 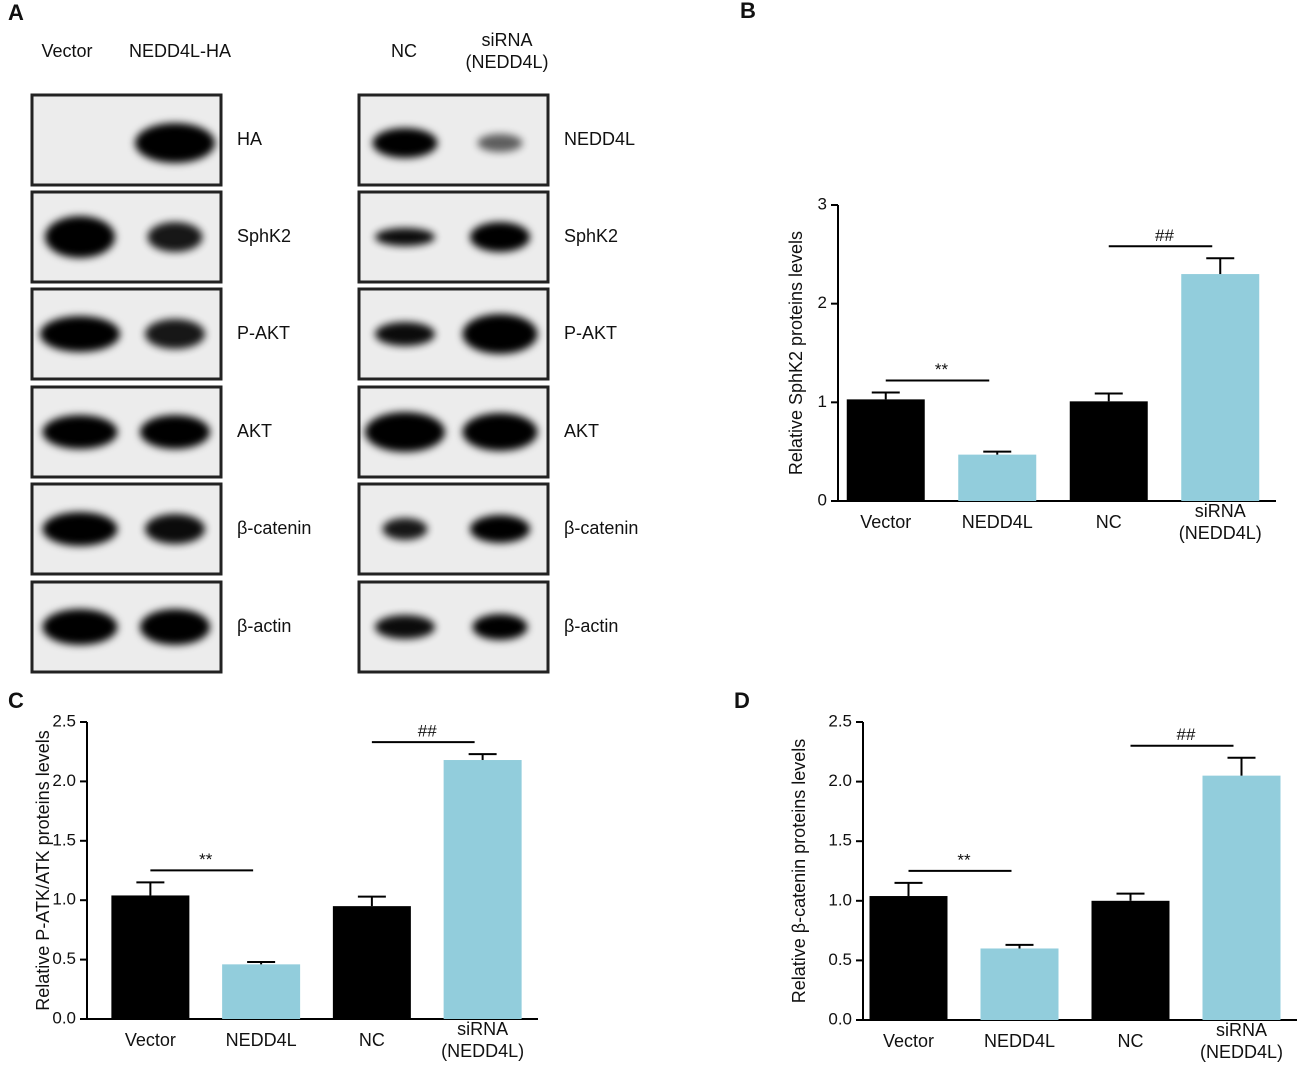 I want to click on y-tick-label: 0, so click(x=822, y=499).